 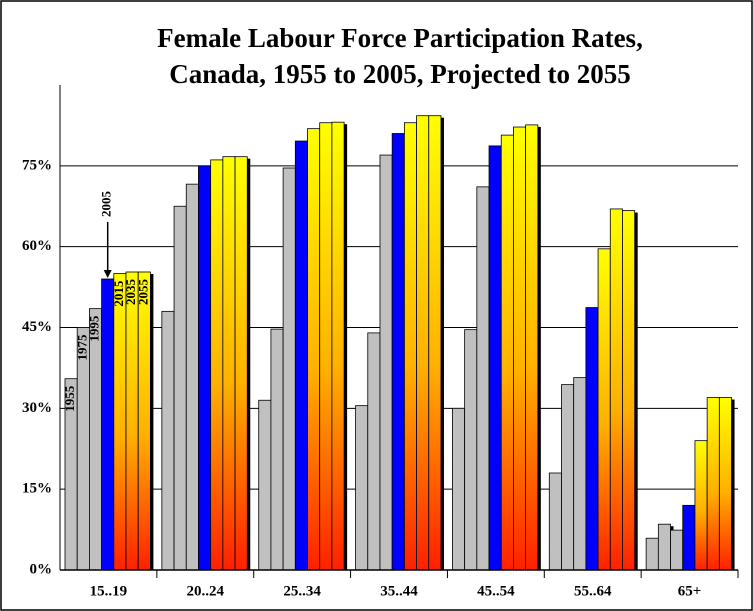 I want to click on series-label: 1955, so click(x=69, y=398).